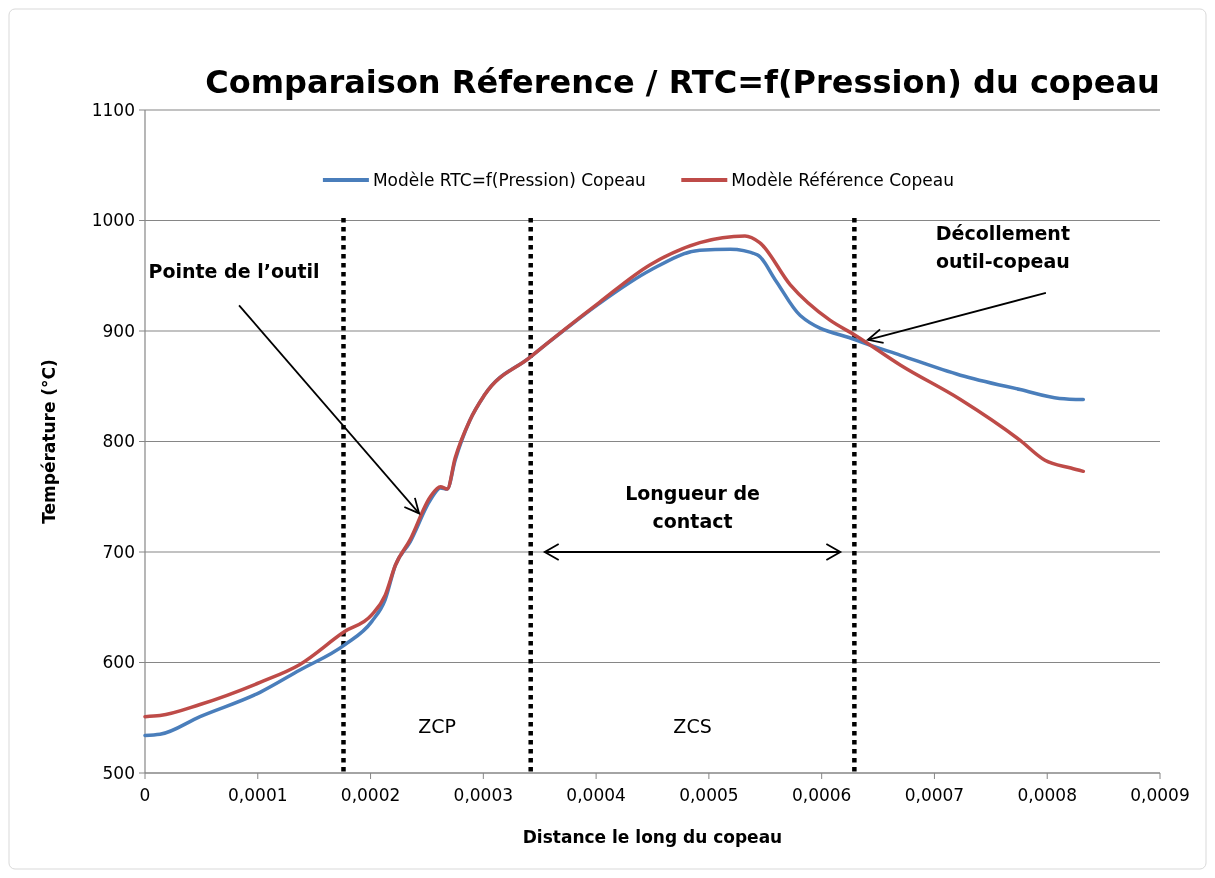  What do you see at coordinates (596, 795) in the screenshot?
I see `x-tick-label: 0,0004` at bounding box center [596, 795].